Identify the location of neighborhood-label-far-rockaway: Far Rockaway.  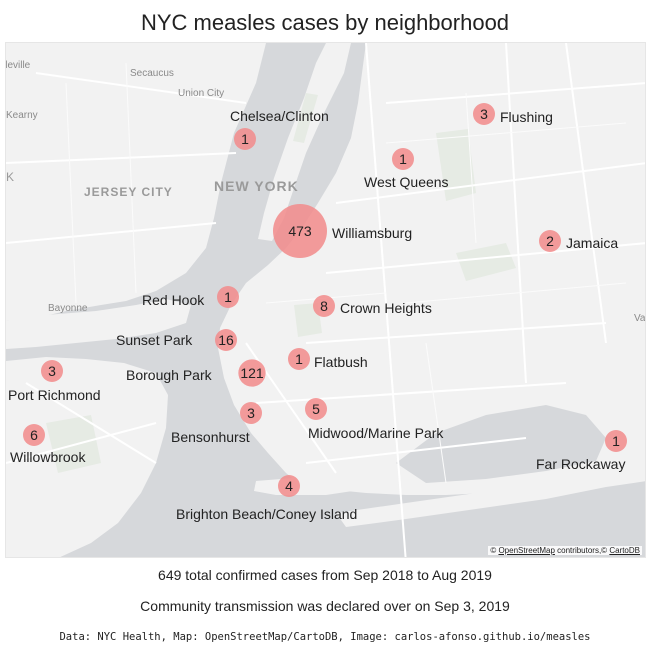
(580, 464).